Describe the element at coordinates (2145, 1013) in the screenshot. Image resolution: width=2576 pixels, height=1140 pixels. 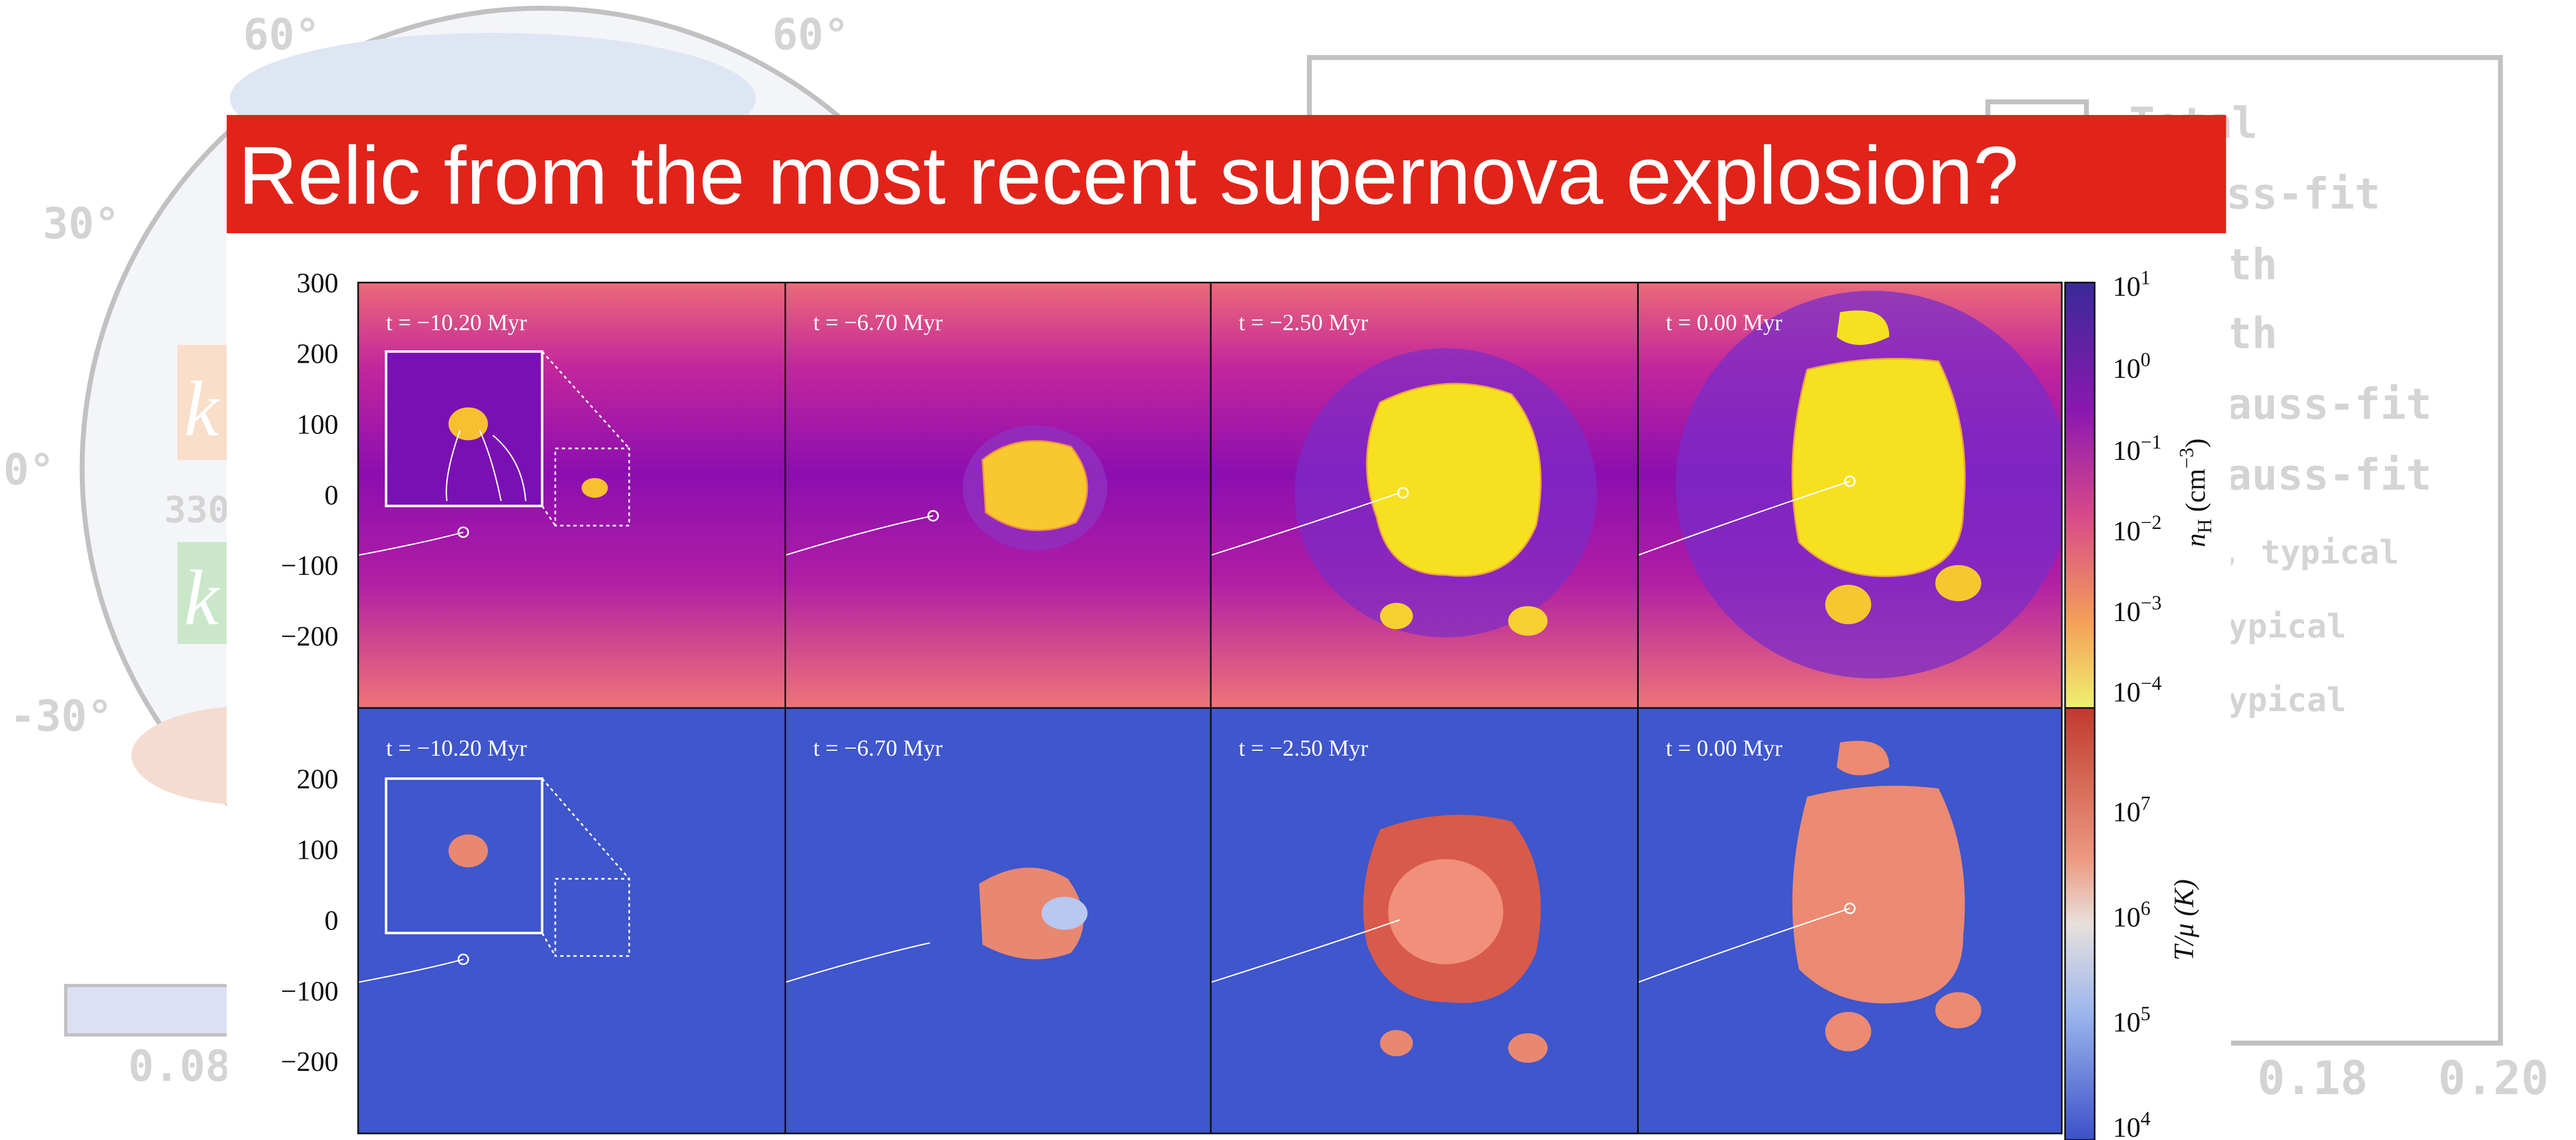
I see `tick-exponent: 5` at that location.